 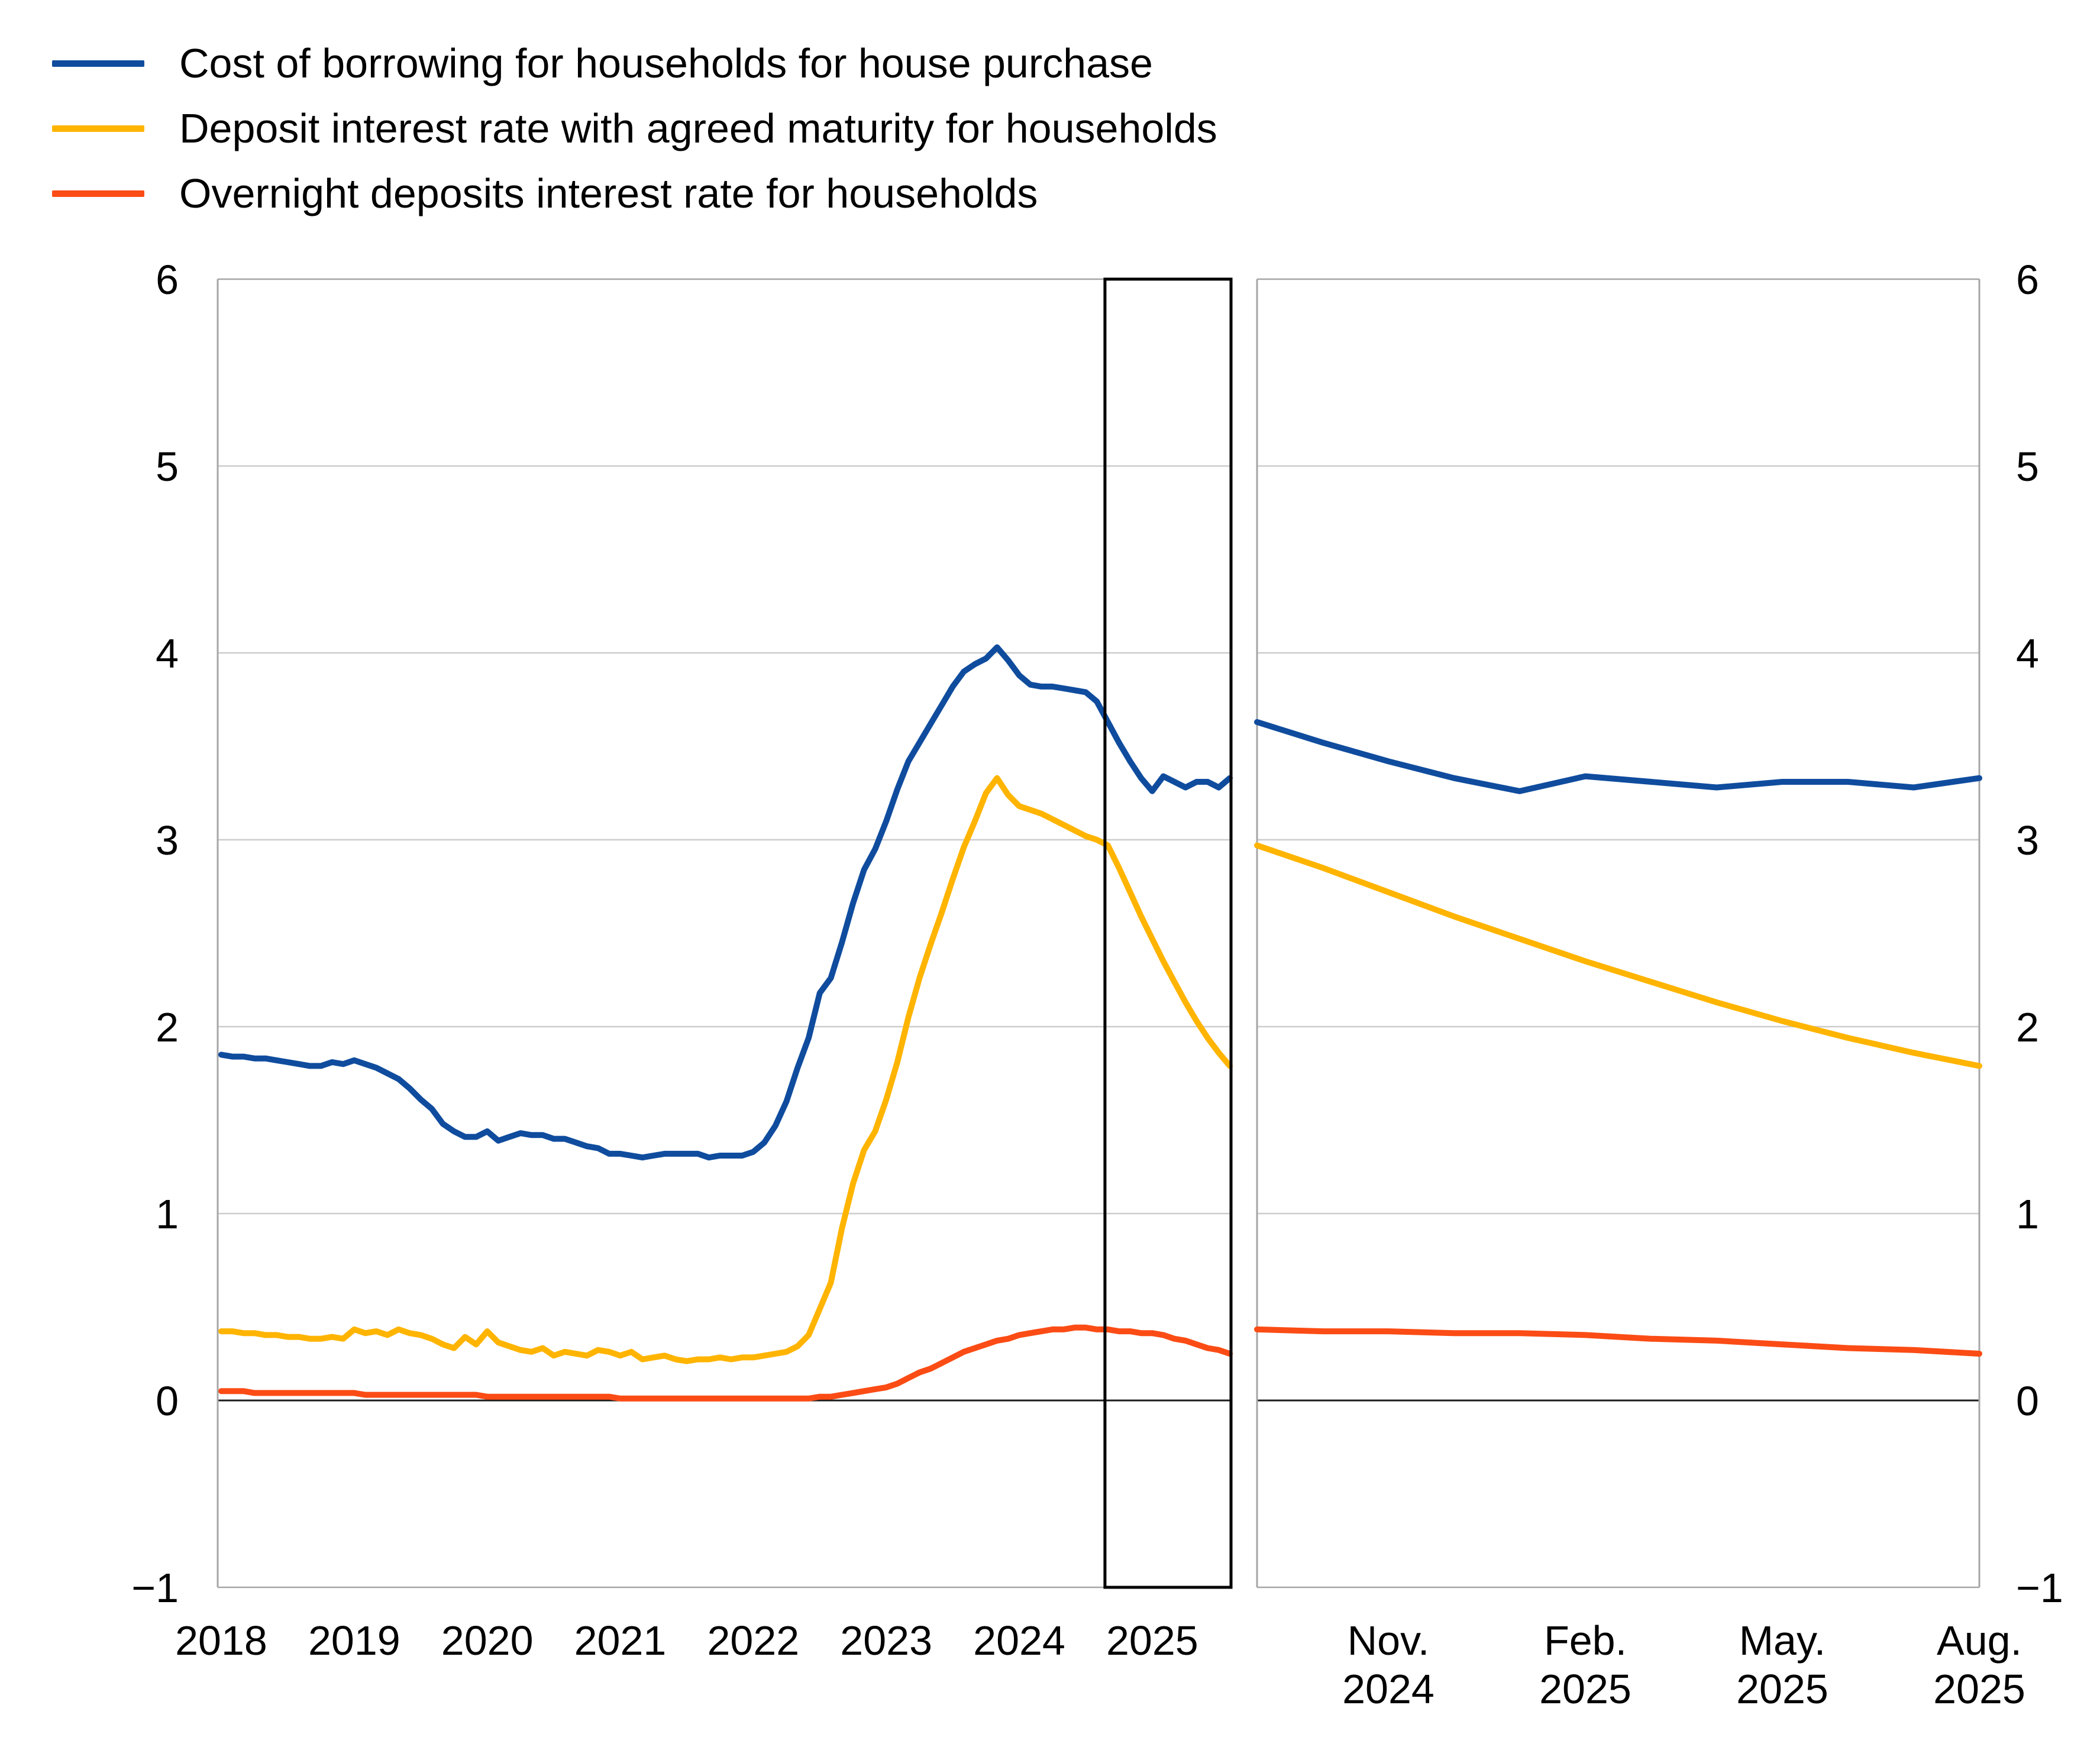 I want to click on zoom-period-highlight-box, so click(x=1168, y=933).